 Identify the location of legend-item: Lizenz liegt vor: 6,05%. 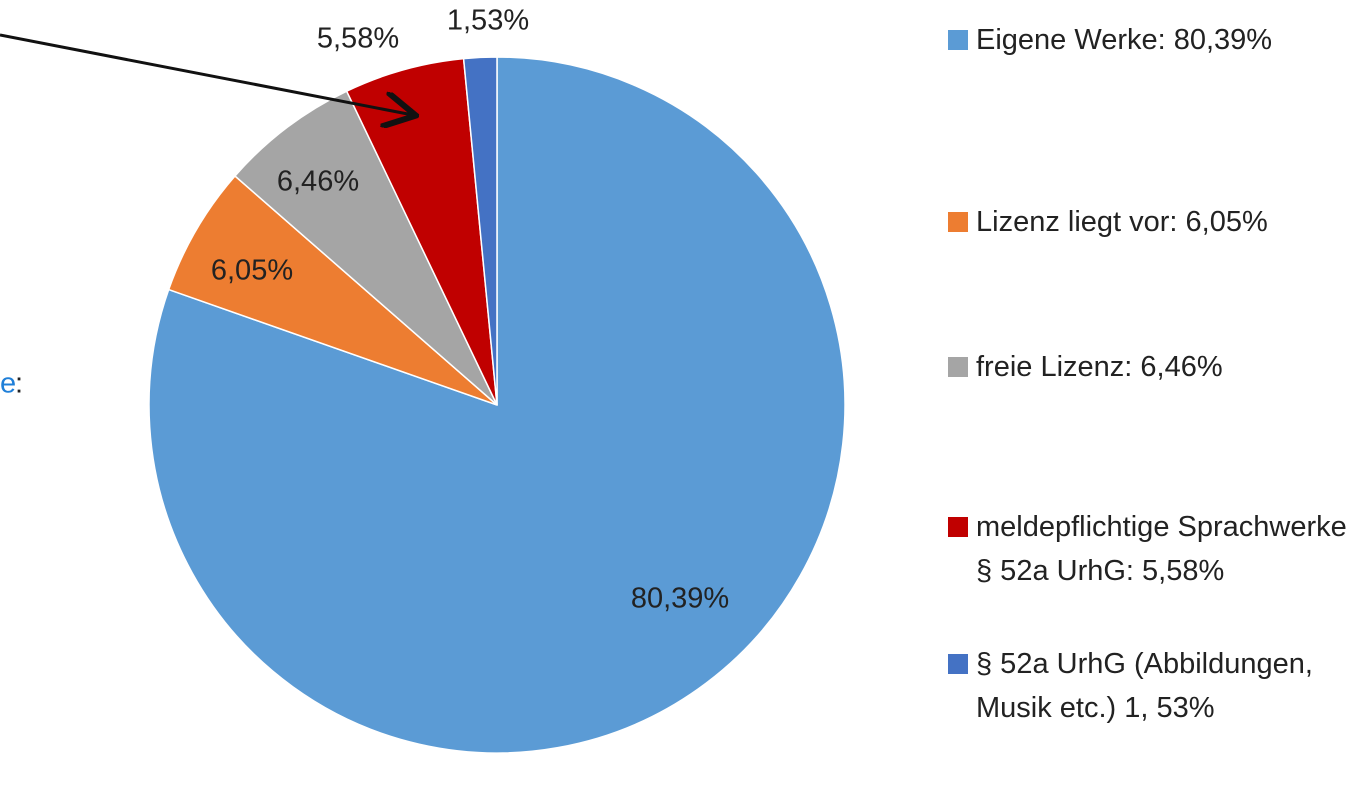
(1148, 222).